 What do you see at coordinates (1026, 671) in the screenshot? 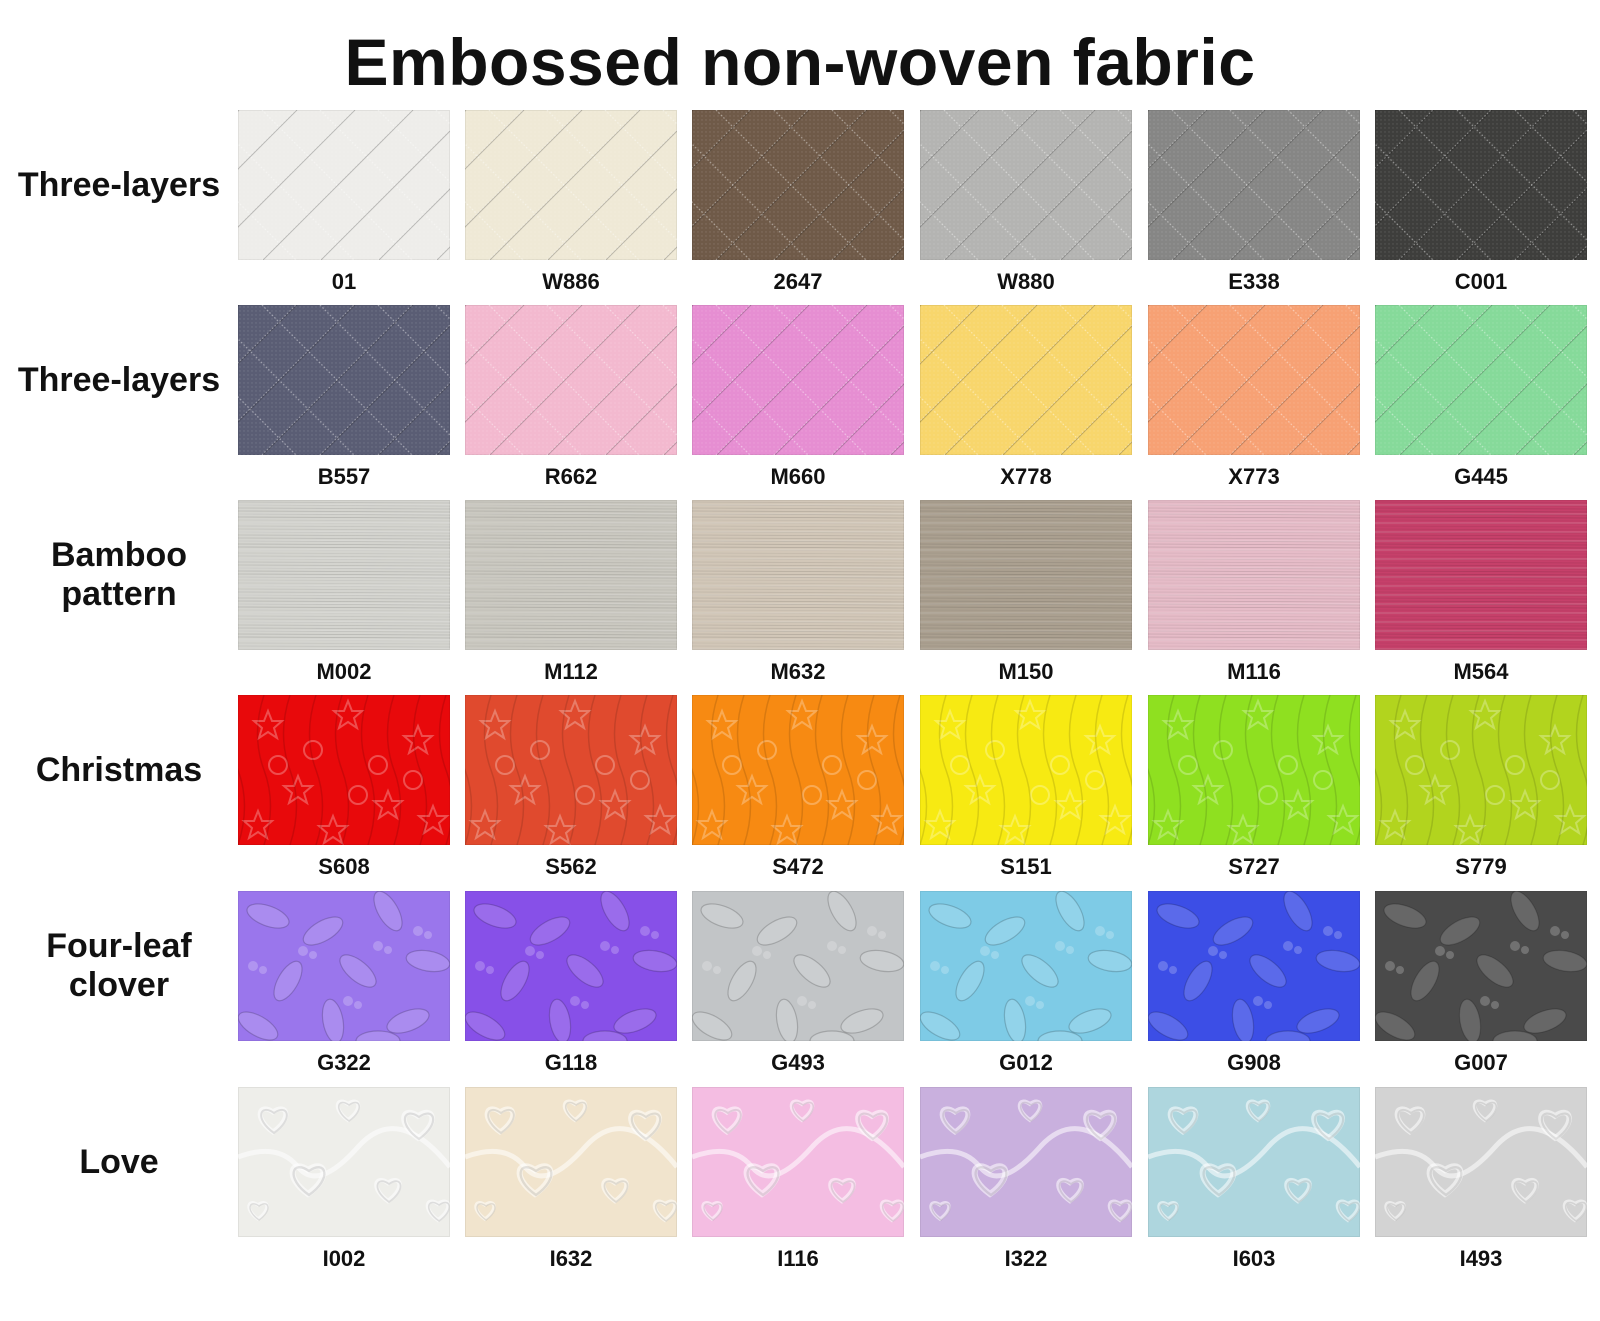
I see `swatch-code: M150` at bounding box center [1026, 671].